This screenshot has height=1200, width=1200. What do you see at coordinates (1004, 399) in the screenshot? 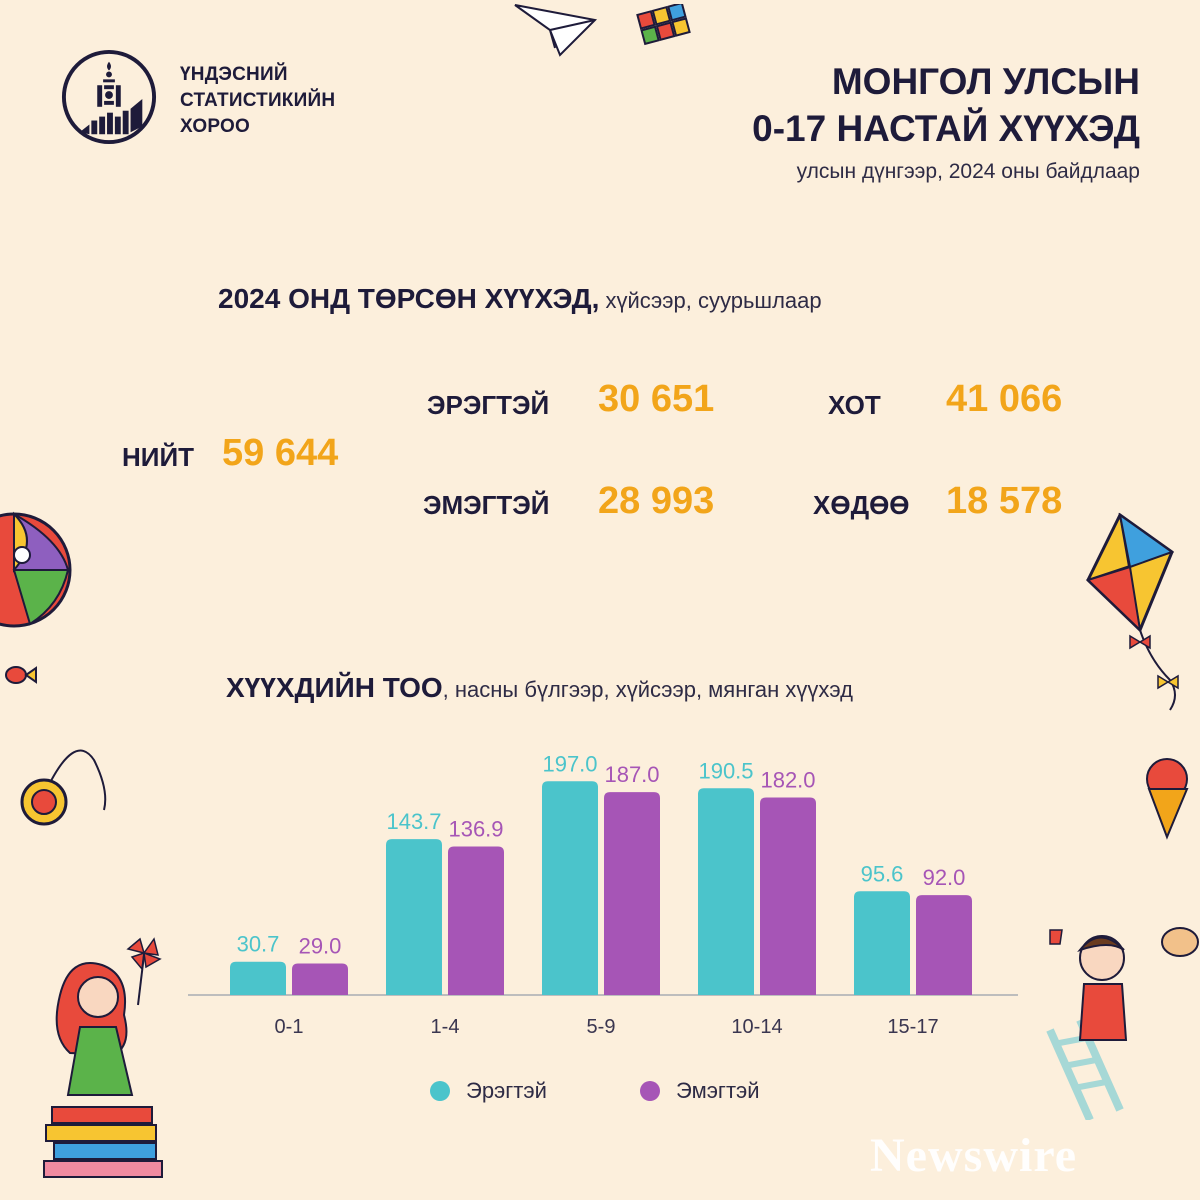
I see `urban-value: 41 066` at bounding box center [1004, 399].